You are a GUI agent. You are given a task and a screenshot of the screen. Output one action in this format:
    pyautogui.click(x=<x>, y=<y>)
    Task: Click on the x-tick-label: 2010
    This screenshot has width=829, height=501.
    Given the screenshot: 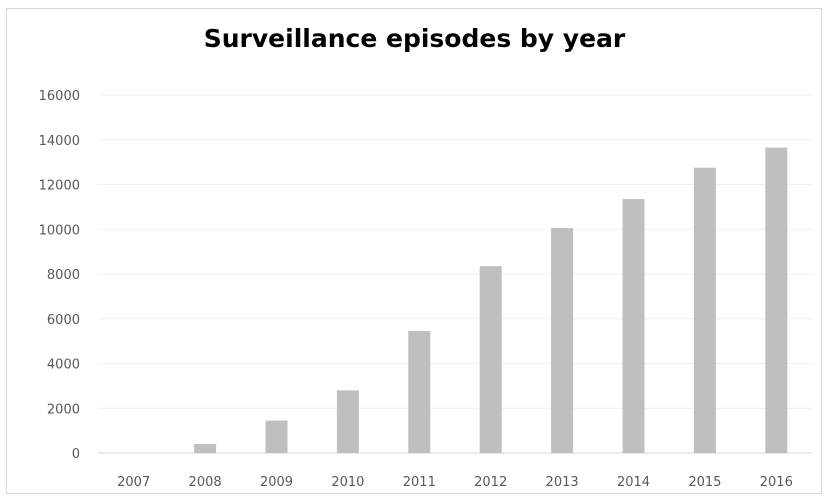 What is the action you would take?
    pyautogui.click(x=347, y=482)
    